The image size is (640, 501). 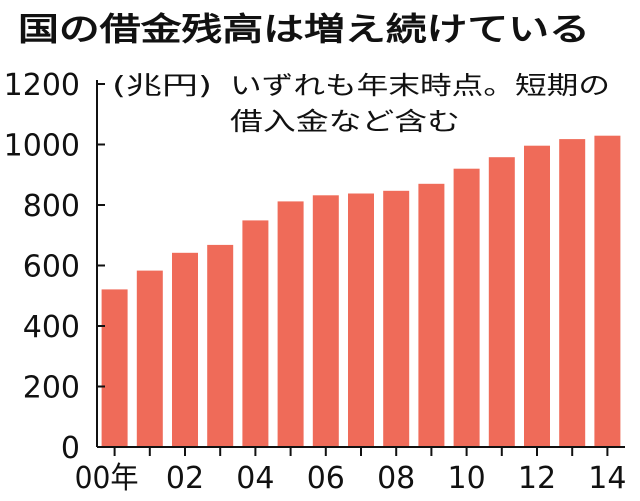 What do you see at coordinates (70, 448) in the screenshot?
I see `y-tick-label-0: 0` at bounding box center [70, 448].